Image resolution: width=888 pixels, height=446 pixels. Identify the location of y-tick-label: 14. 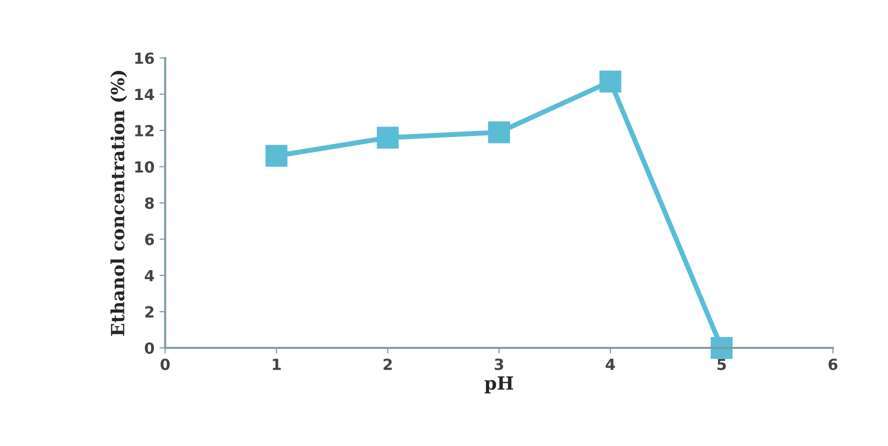
(144, 94).